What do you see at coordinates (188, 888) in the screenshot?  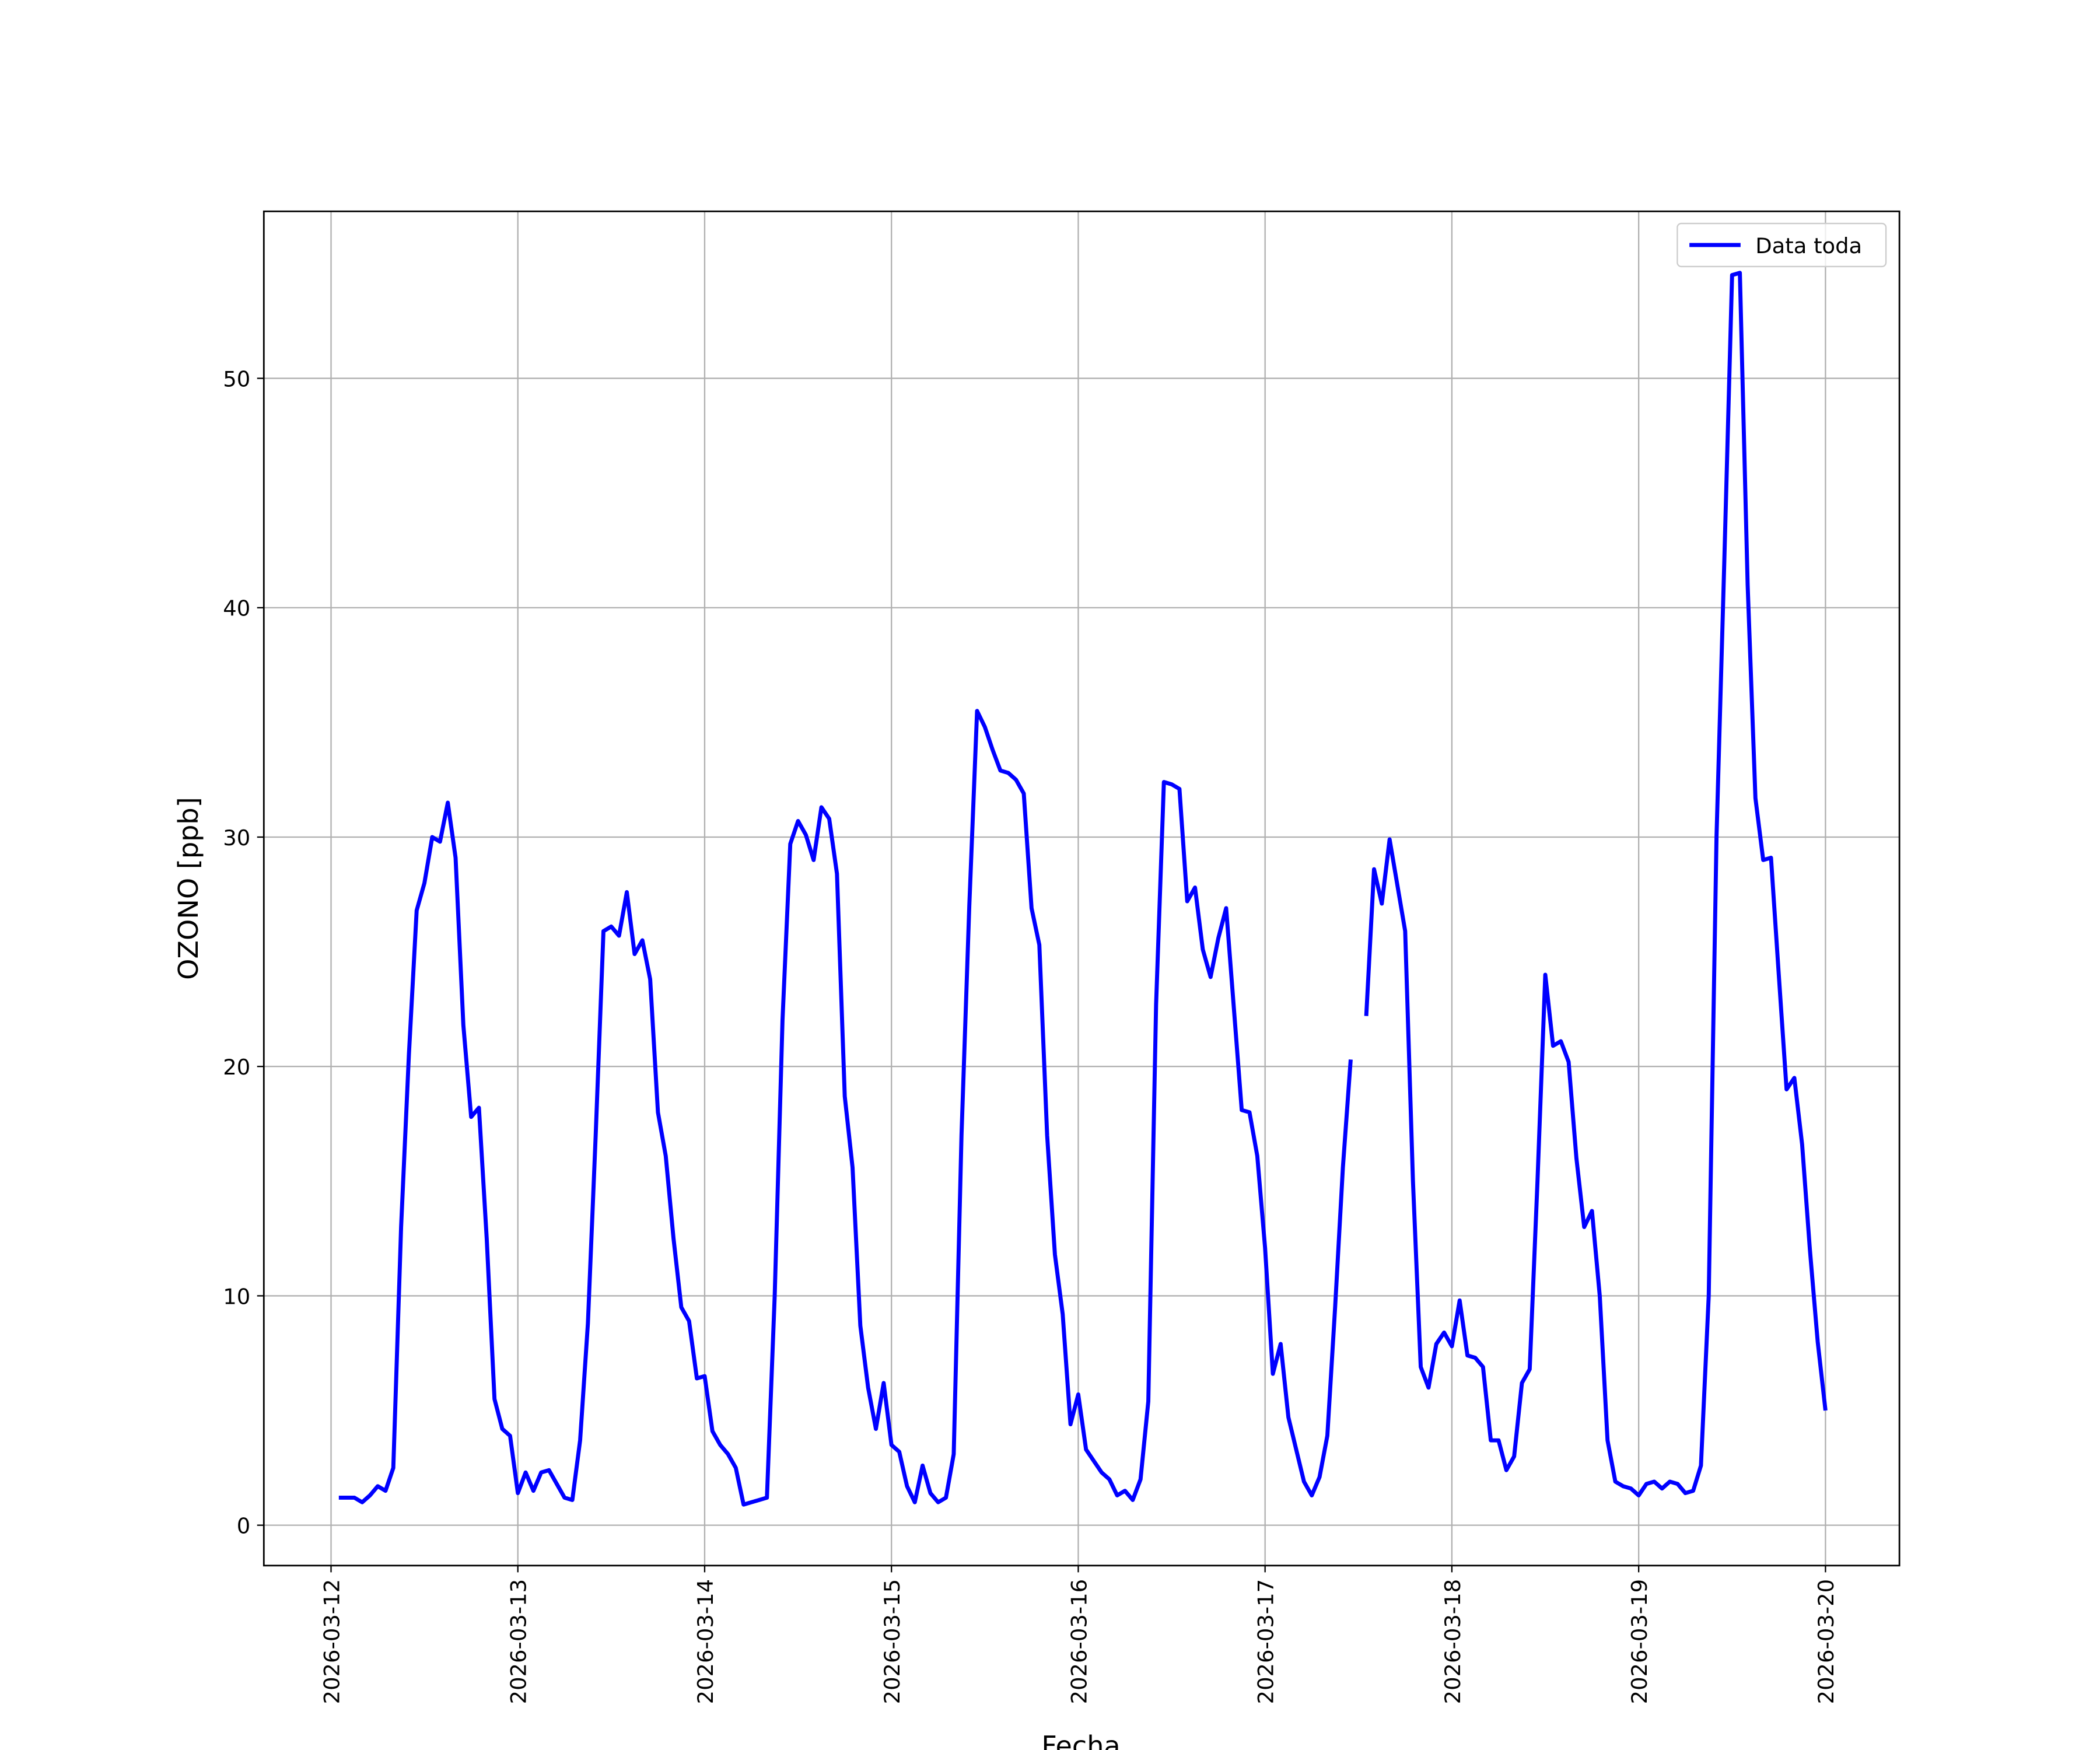 I see `y-axis-label: OZONO [ppb]` at bounding box center [188, 888].